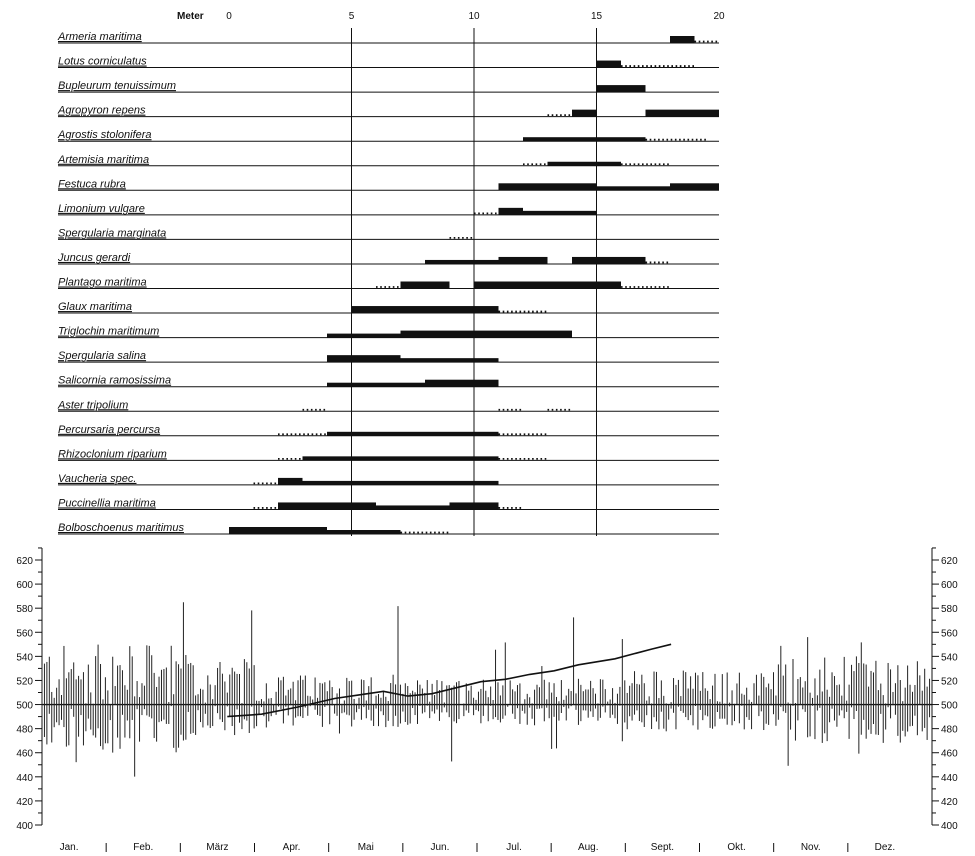 The image size is (975, 856). I want to click on y-tick-label-left: 460, so click(24, 754).